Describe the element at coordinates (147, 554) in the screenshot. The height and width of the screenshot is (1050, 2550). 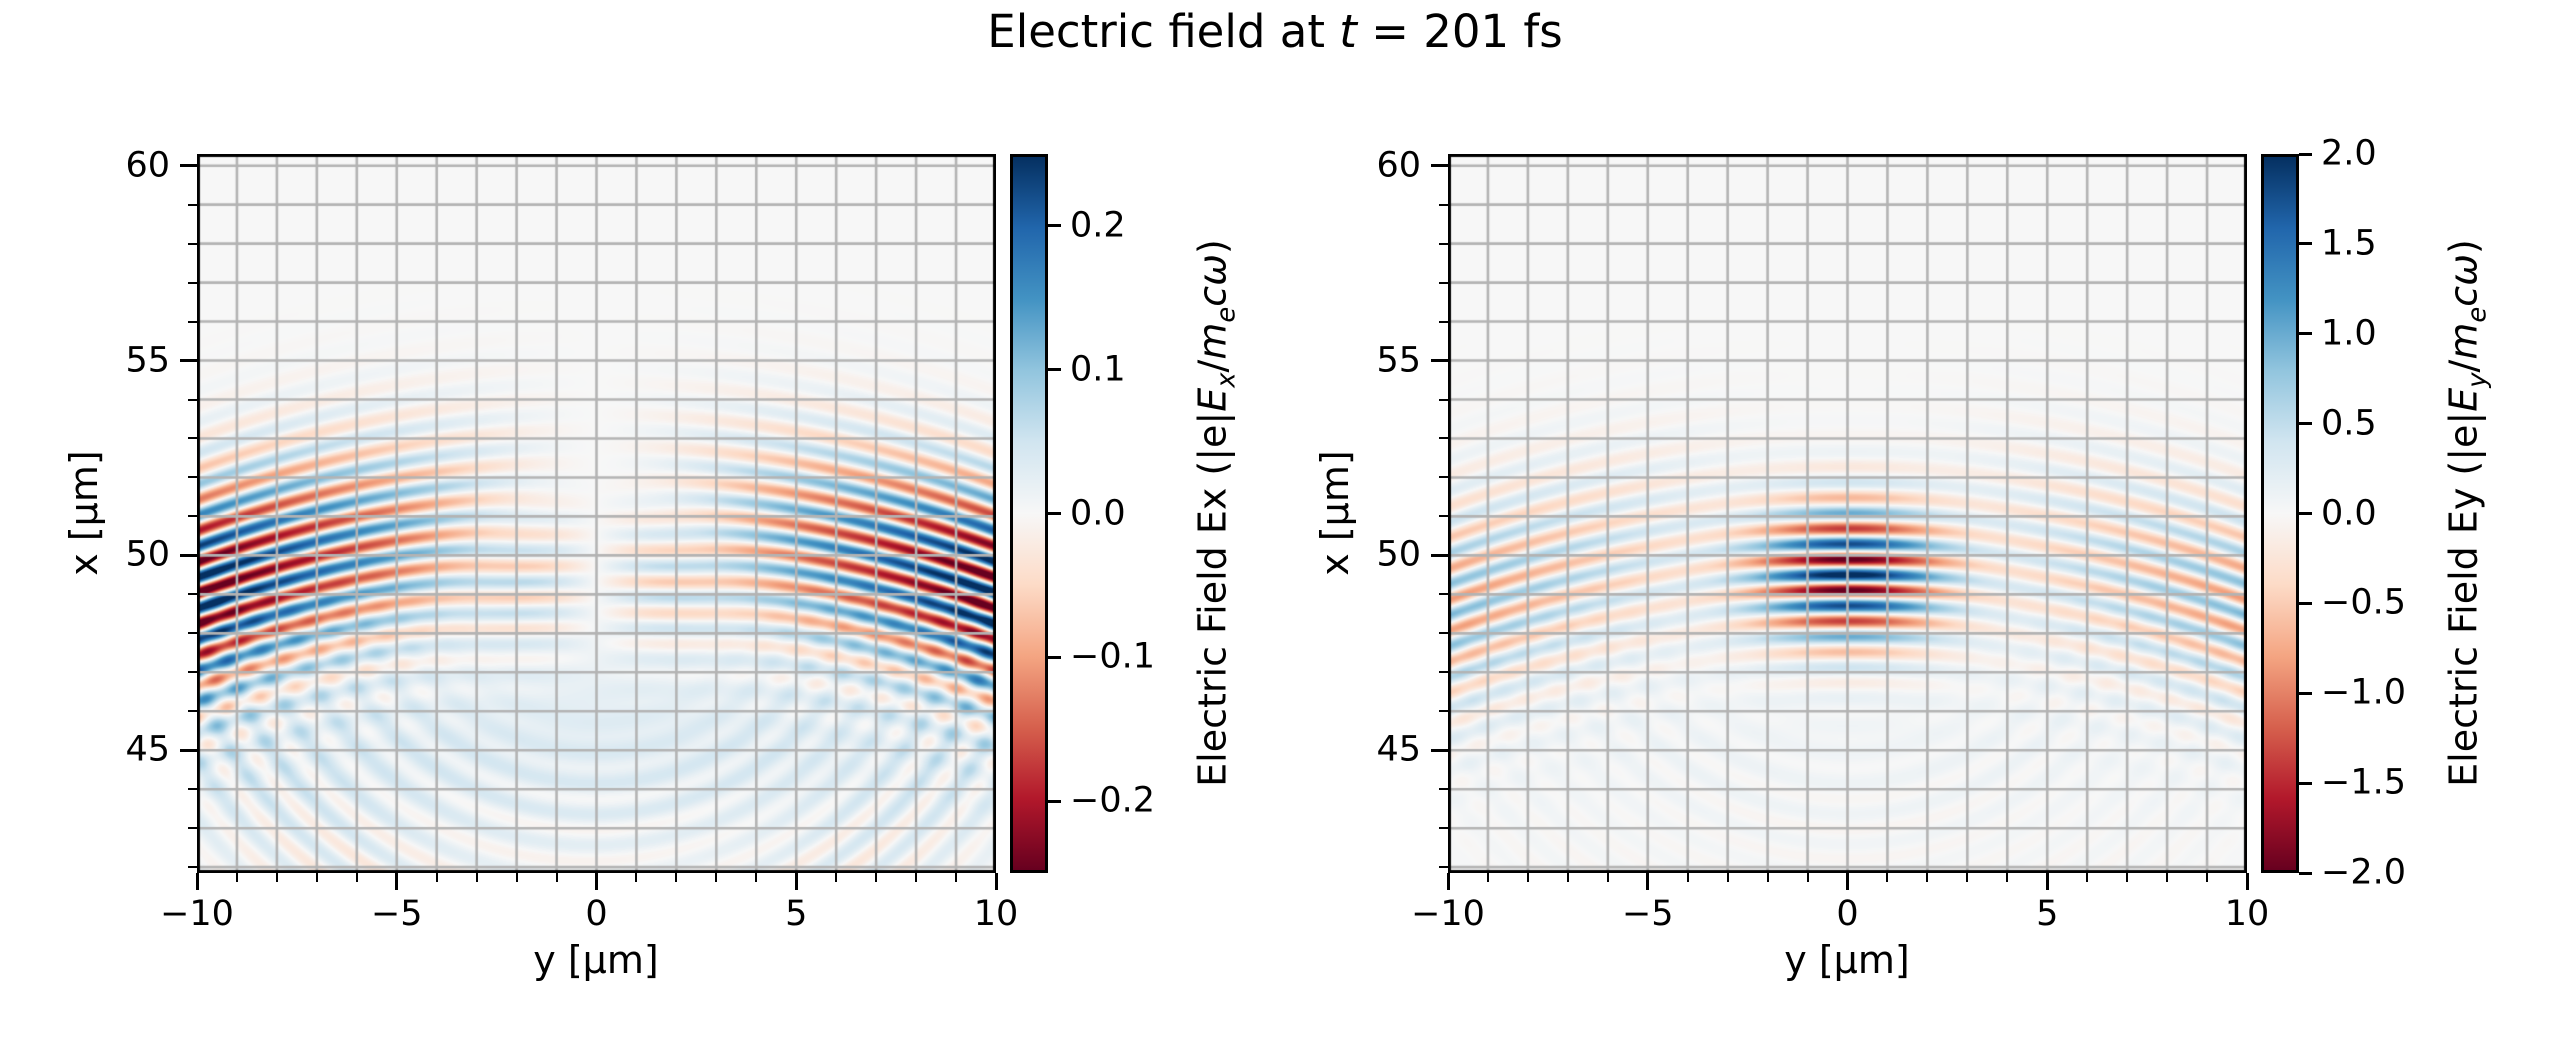
I see `y-tick-label: 50` at that location.